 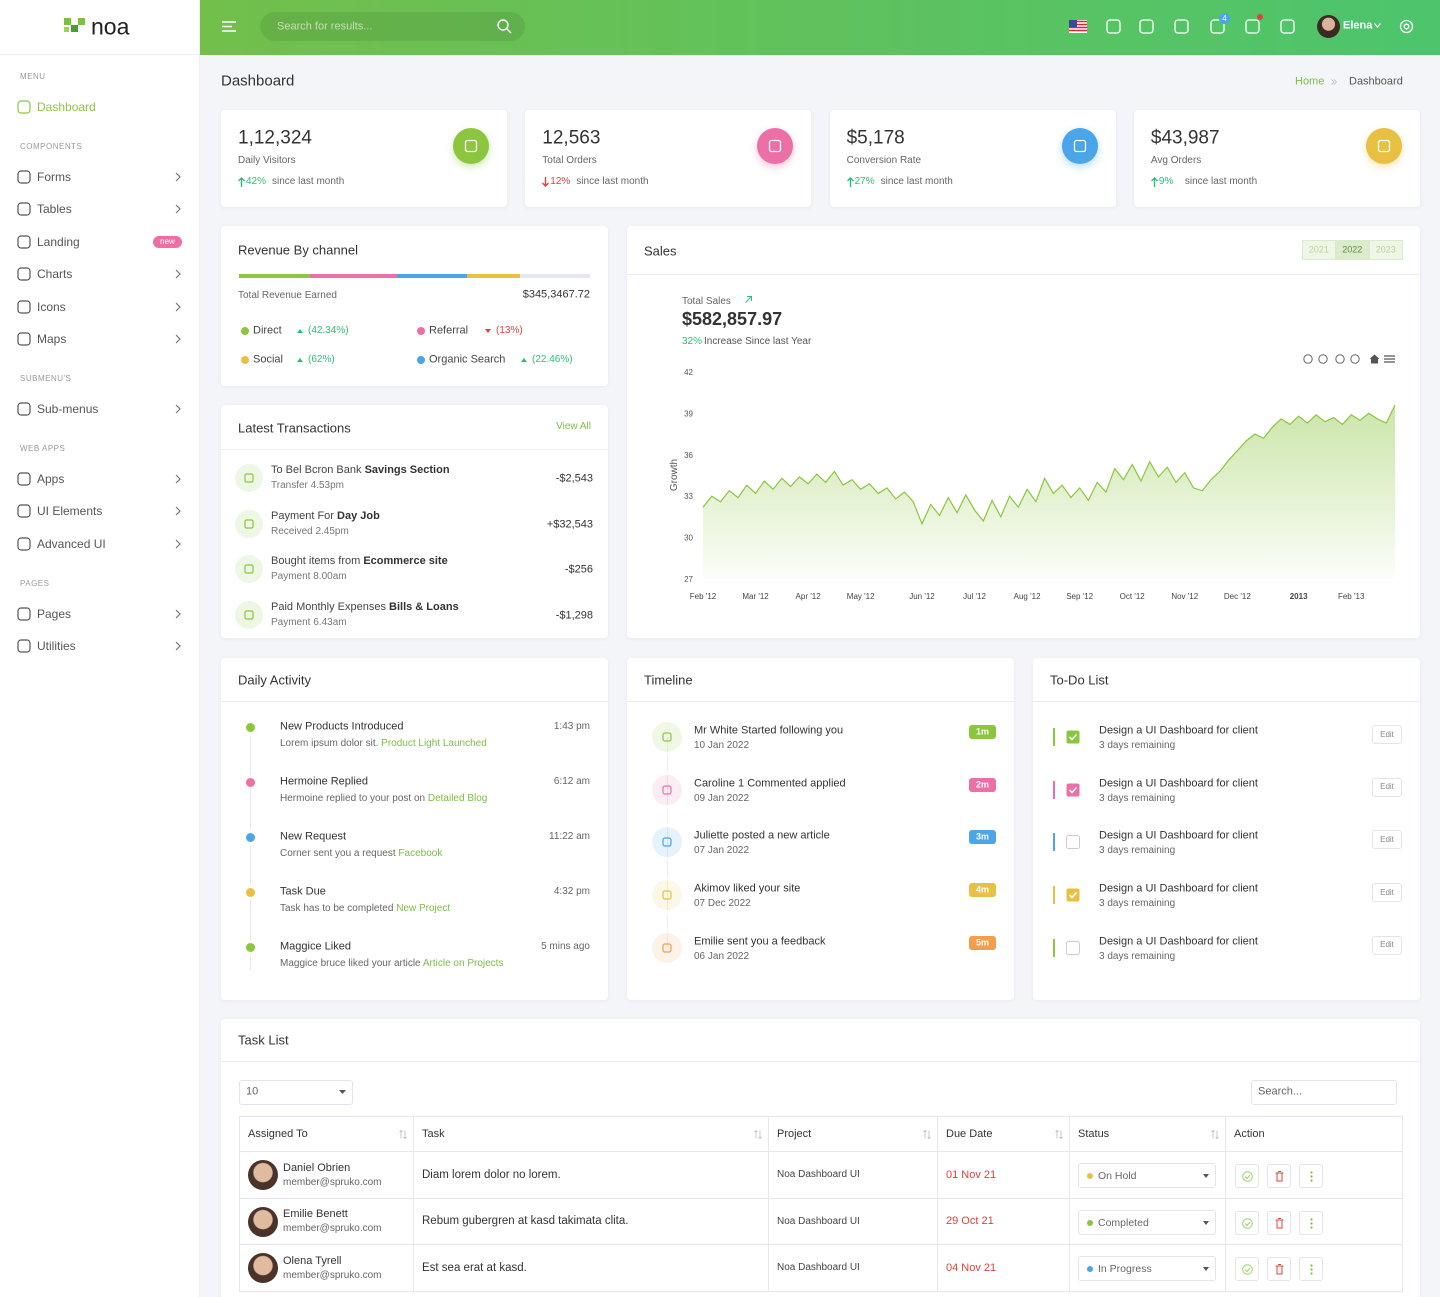 I want to click on column-header: Status, so click(x=1147, y=1134).